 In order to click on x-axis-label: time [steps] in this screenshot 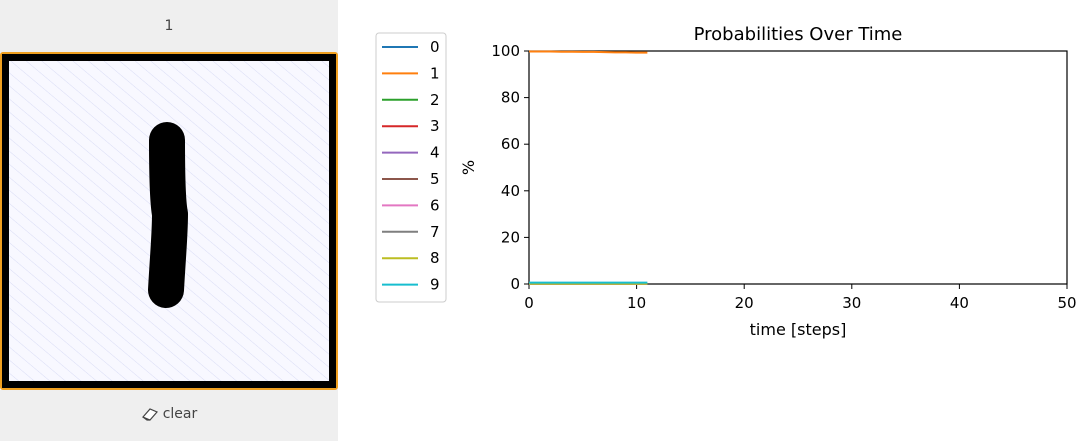, I will do `click(798, 329)`.